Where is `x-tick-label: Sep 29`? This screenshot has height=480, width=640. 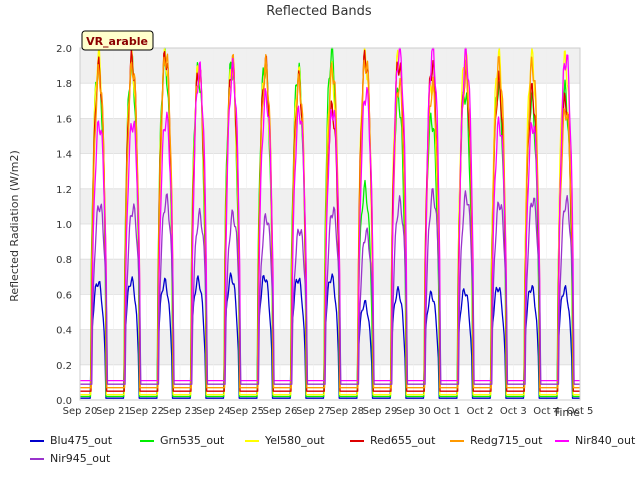 x-tick-label: Sep 29 is located at coordinates (380, 411).